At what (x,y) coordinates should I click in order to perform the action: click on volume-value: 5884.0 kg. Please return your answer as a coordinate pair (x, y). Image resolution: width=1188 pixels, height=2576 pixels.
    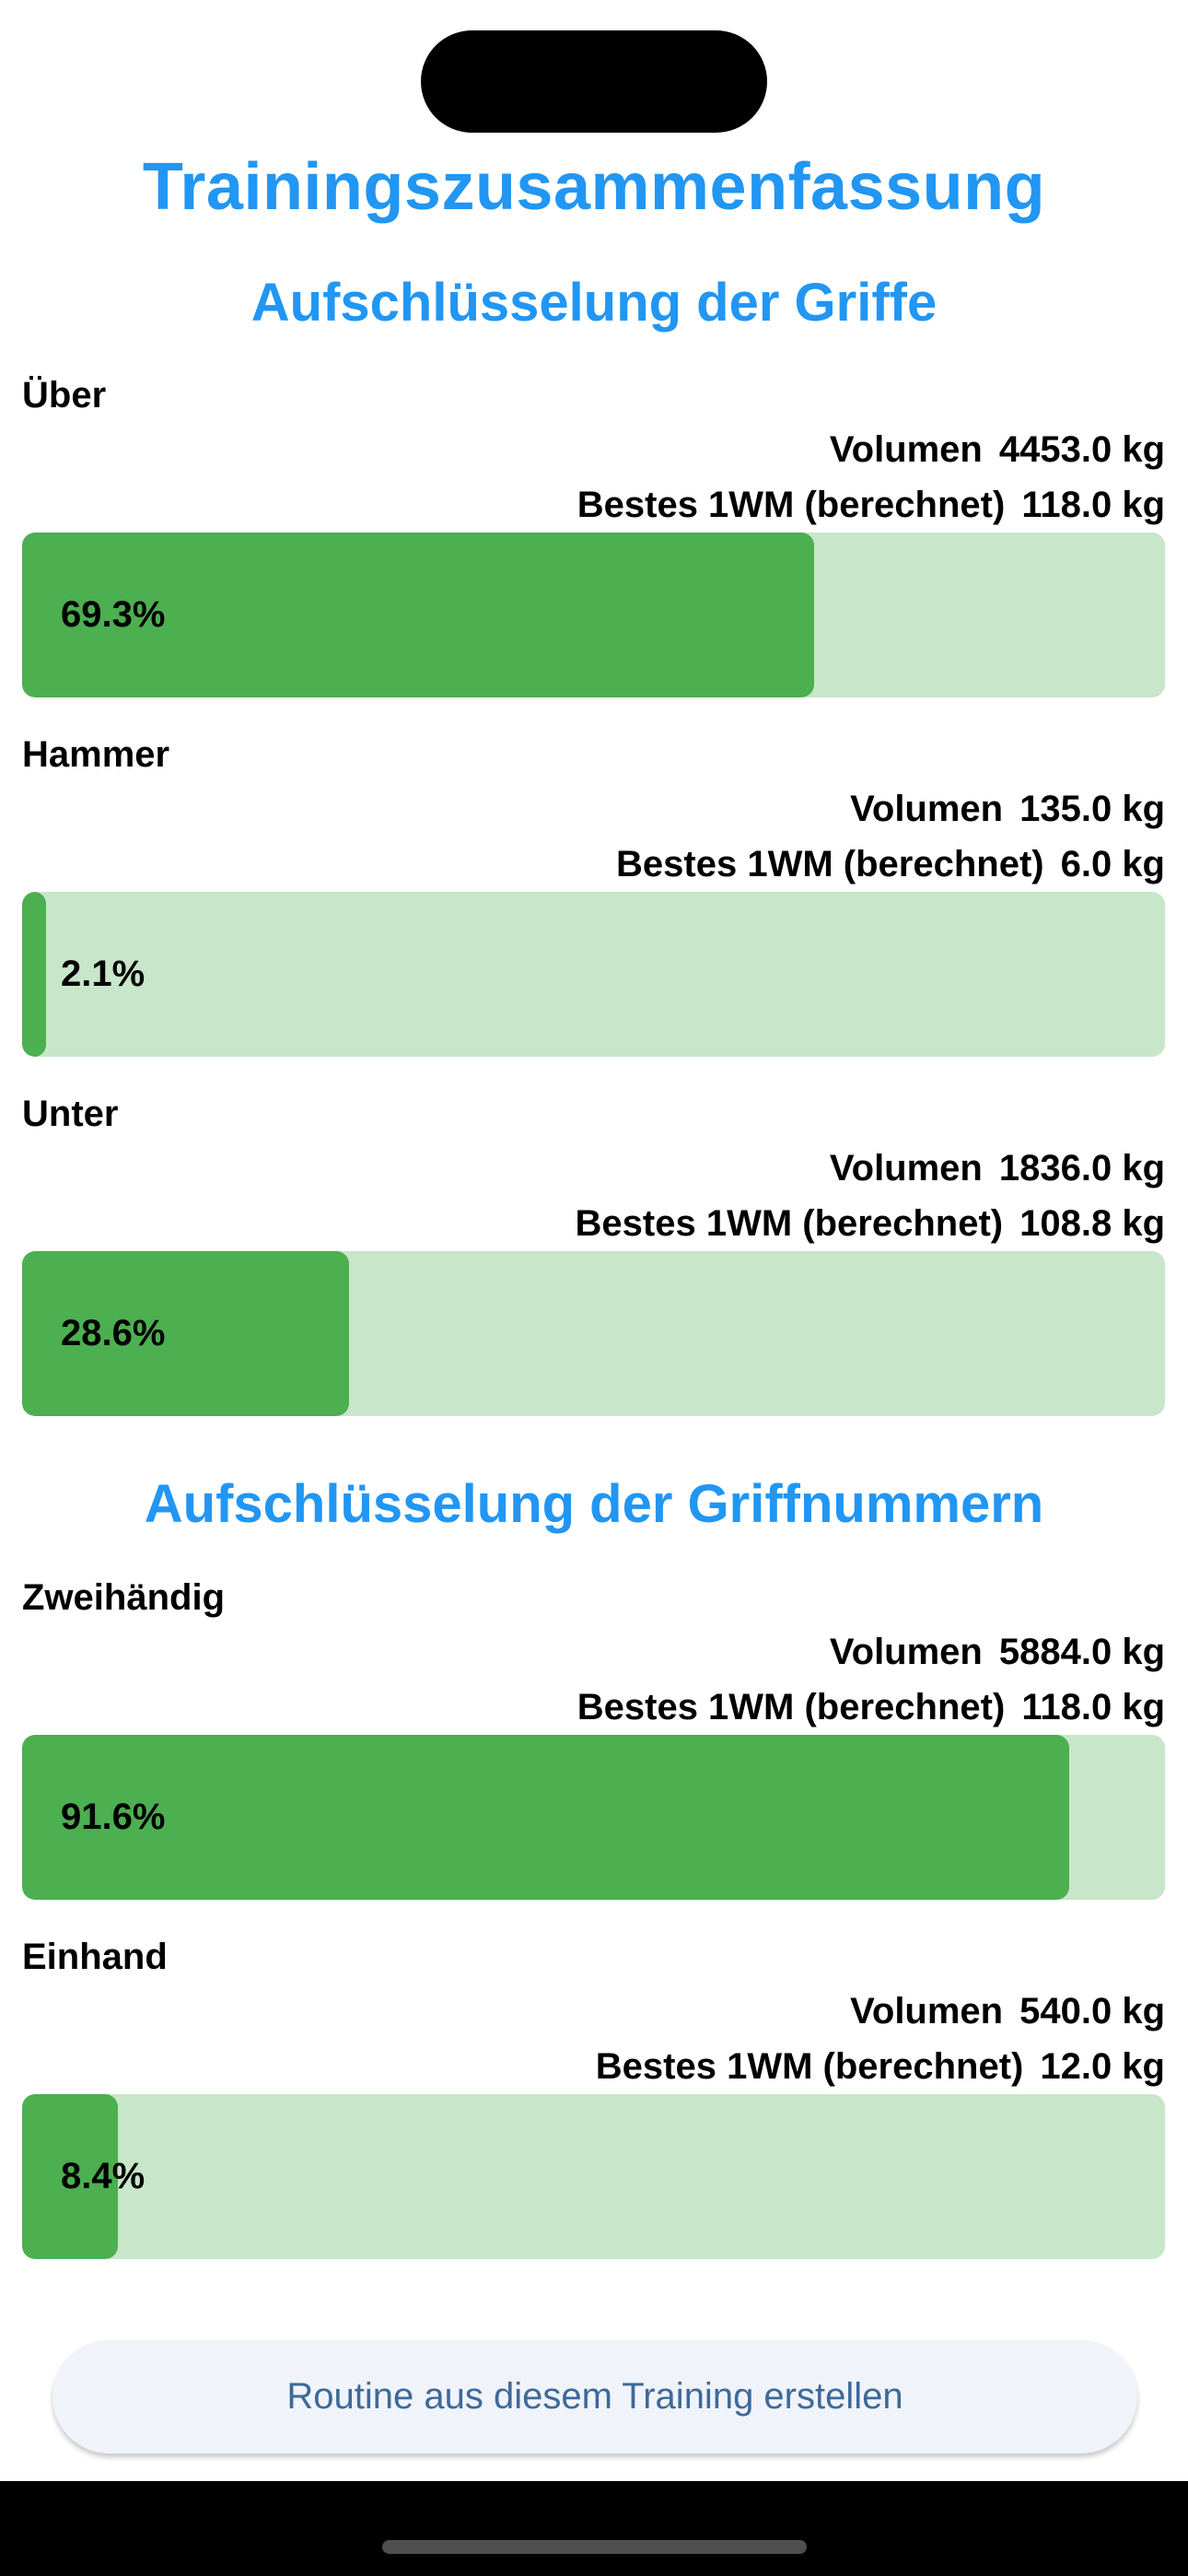
    Looking at the image, I should click on (1081, 1652).